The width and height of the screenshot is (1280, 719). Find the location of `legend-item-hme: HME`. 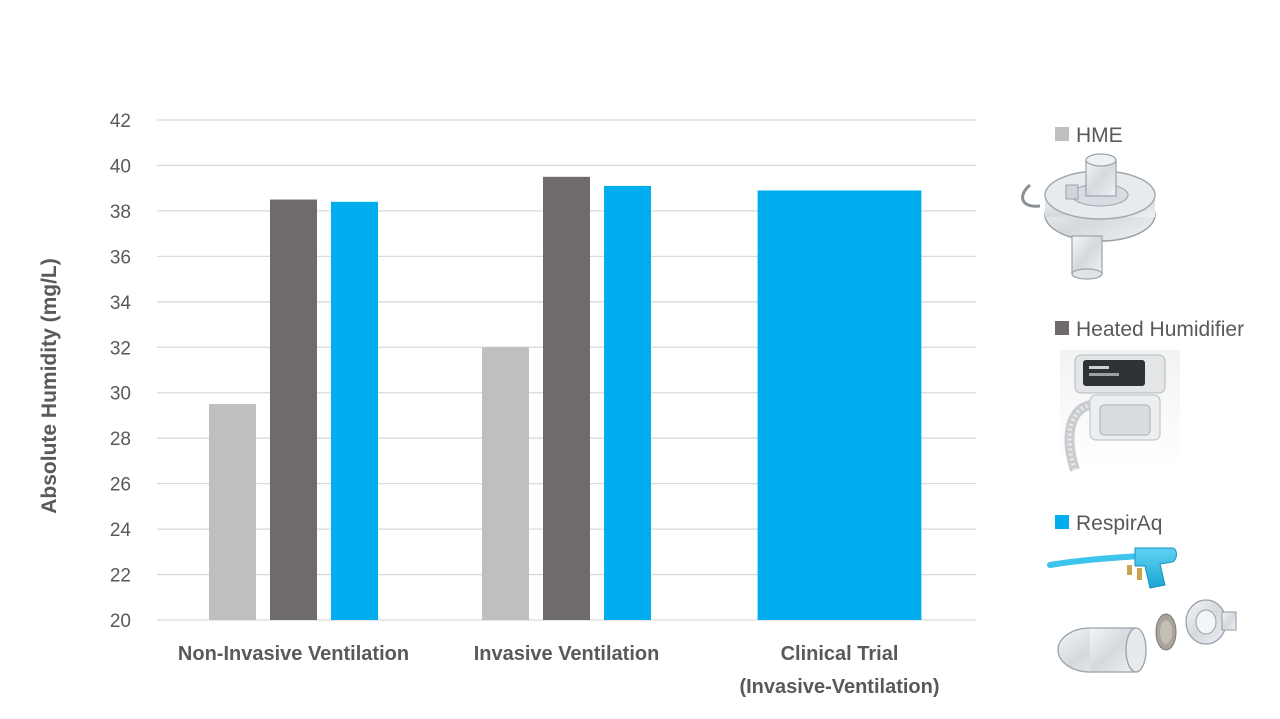

legend-item-hme: HME is located at coordinates (1089, 135).